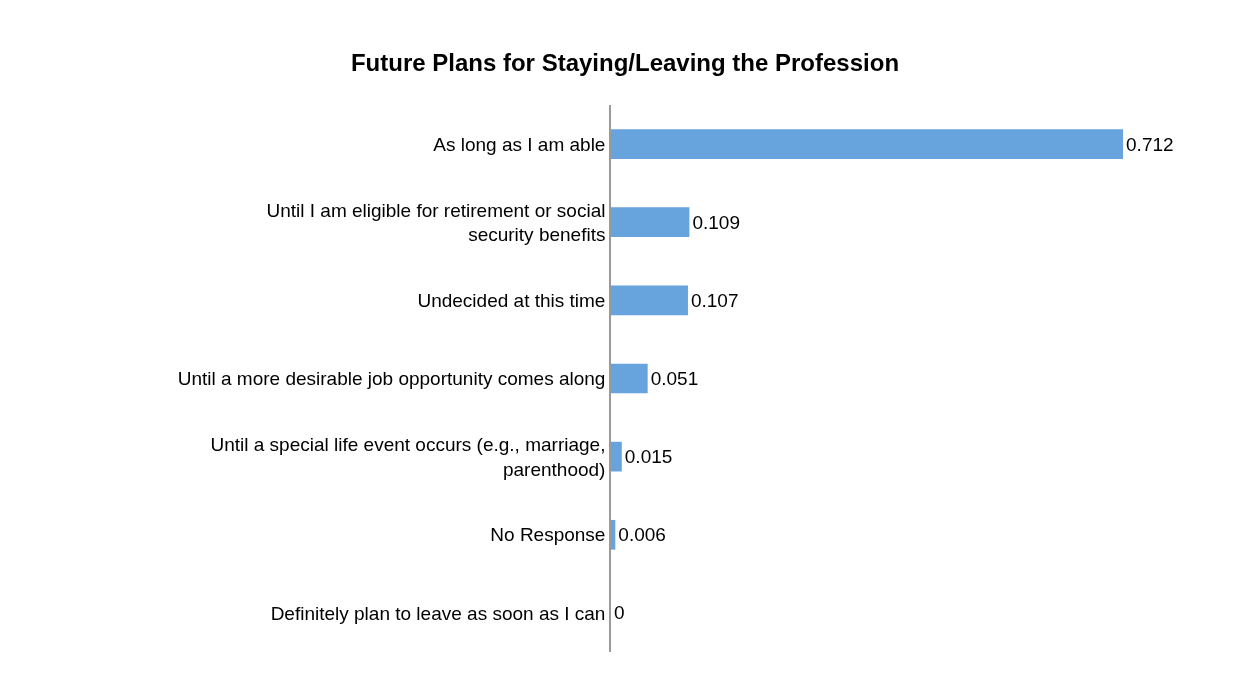 The height and width of the screenshot is (677, 1250). What do you see at coordinates (714, 300) in the screenshot?
I see `data-label: 0.107` at bounding box center [714, 300].